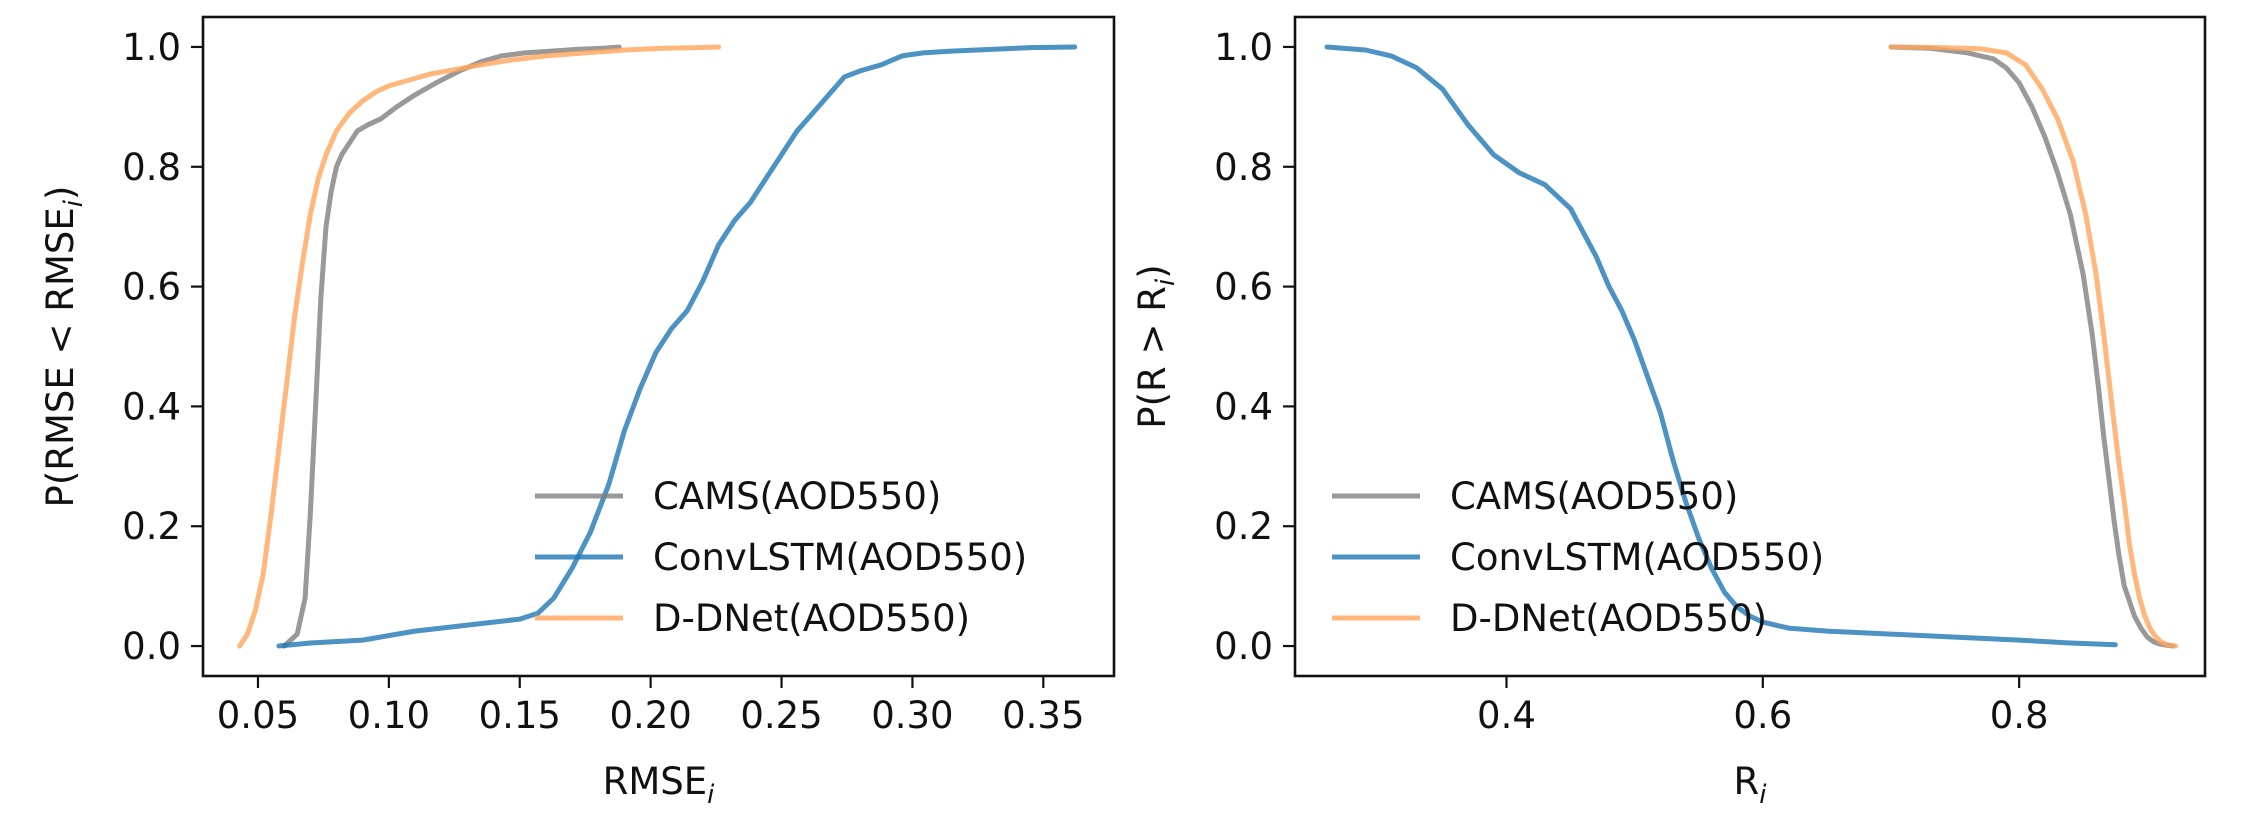  I want to click on x-tick-label: 0.8, so click(2019, 715).